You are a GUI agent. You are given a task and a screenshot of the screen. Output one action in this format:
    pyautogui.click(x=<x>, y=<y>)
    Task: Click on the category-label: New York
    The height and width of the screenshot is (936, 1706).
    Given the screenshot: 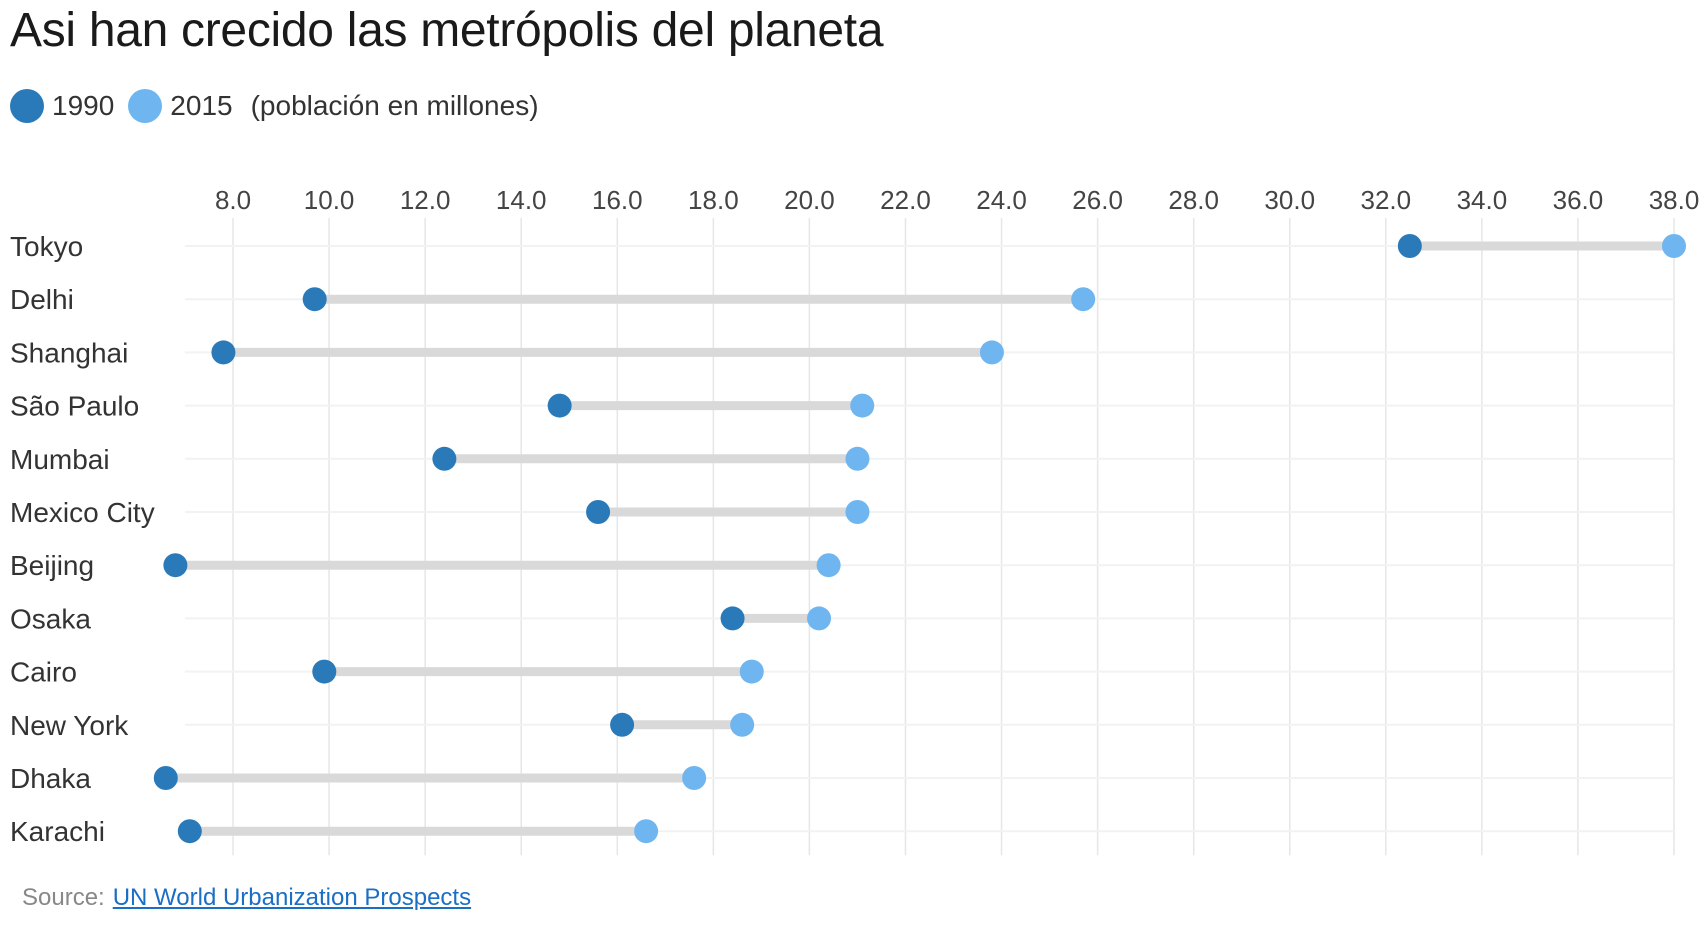 What is the action you would take?
    pyautogui.click(x=69, y=725)
    